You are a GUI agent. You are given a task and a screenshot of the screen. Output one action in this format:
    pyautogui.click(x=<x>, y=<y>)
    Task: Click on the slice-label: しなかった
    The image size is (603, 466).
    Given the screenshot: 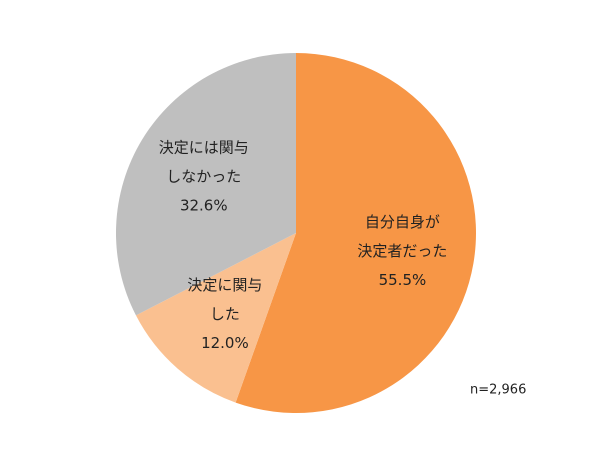 What is the action you would take?
    pyautogui.click(x=203, y=176)
    